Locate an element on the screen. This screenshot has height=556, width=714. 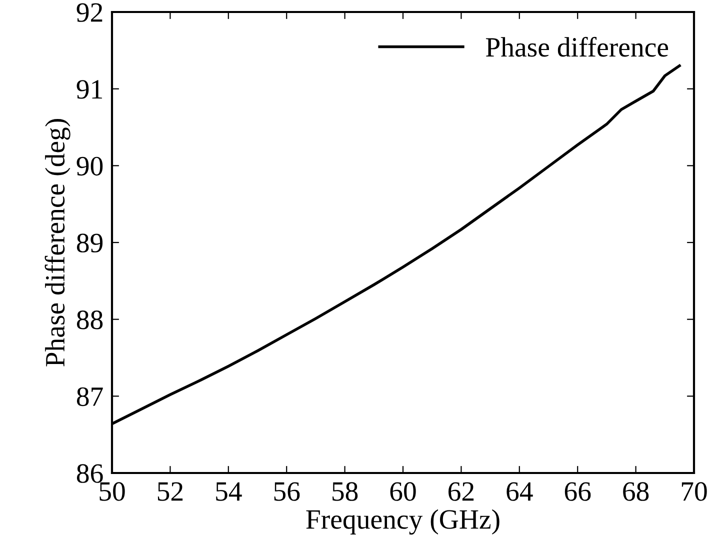
x-tick-label: 50 is located at coordinates (112, 491).